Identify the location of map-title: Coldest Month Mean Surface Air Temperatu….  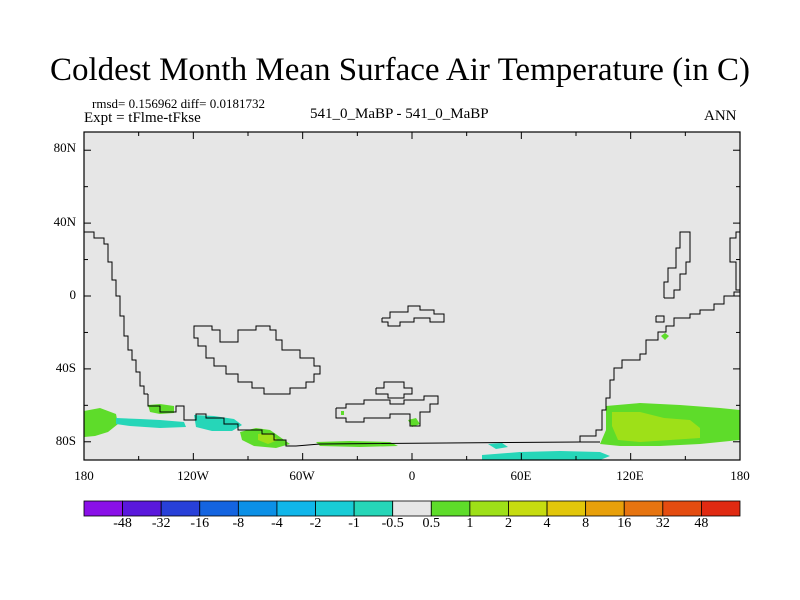
(400, 70).